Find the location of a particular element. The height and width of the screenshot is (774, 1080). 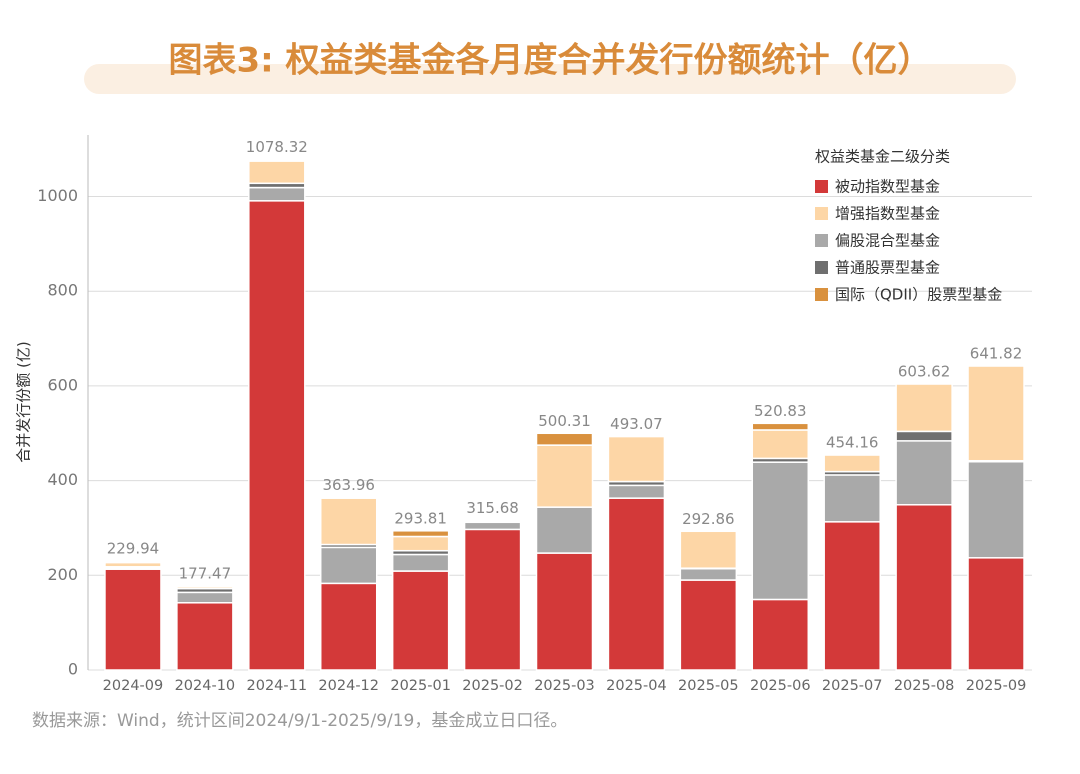

total-label: 603.62 is located at coordinates (924, 372).